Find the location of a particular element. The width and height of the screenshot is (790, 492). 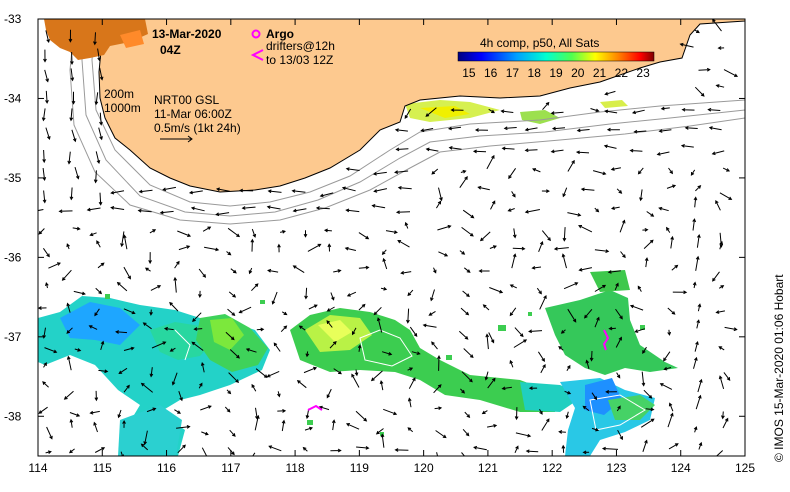

argo-marker-icon is located at coordinates (256, 34).